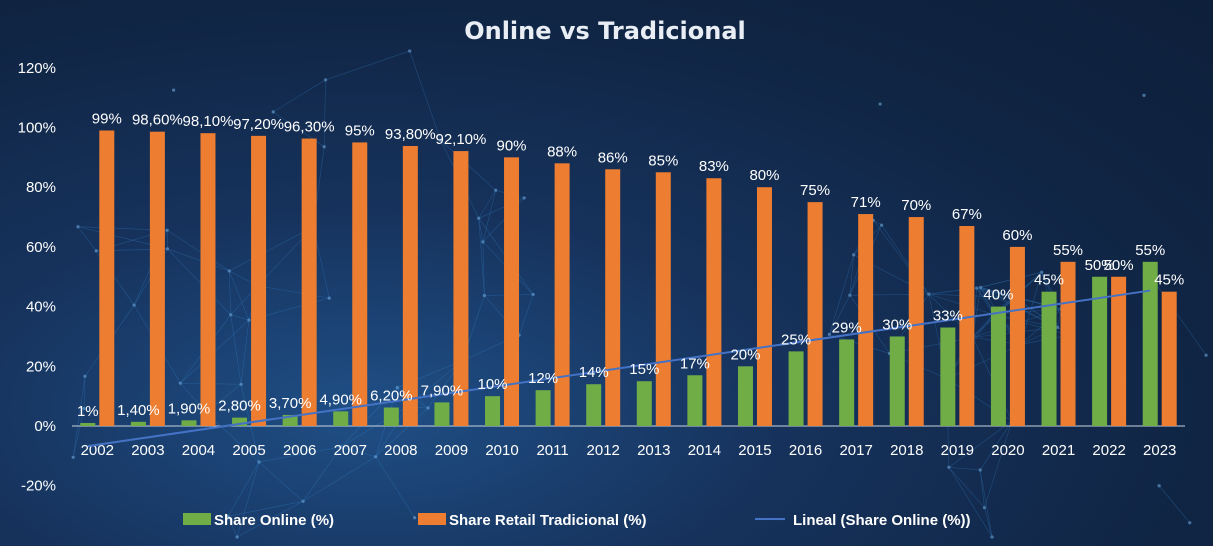  What do you see at coordinates (967, 214) in the screenshot?
I see `data-label-traditional: 67%` at bounding box center [967, 214].